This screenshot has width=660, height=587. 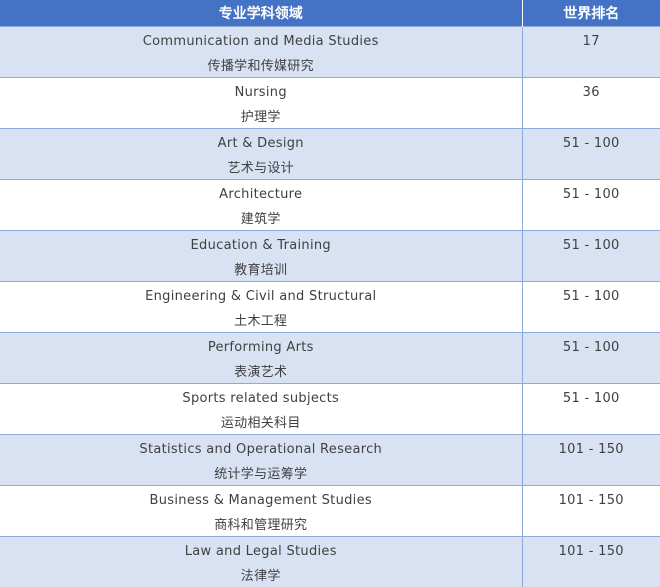 What do you see at coordinates (591, 13) in the screenshot?
I see `header-rank: 世界排名` at bounding box center [591, 13].